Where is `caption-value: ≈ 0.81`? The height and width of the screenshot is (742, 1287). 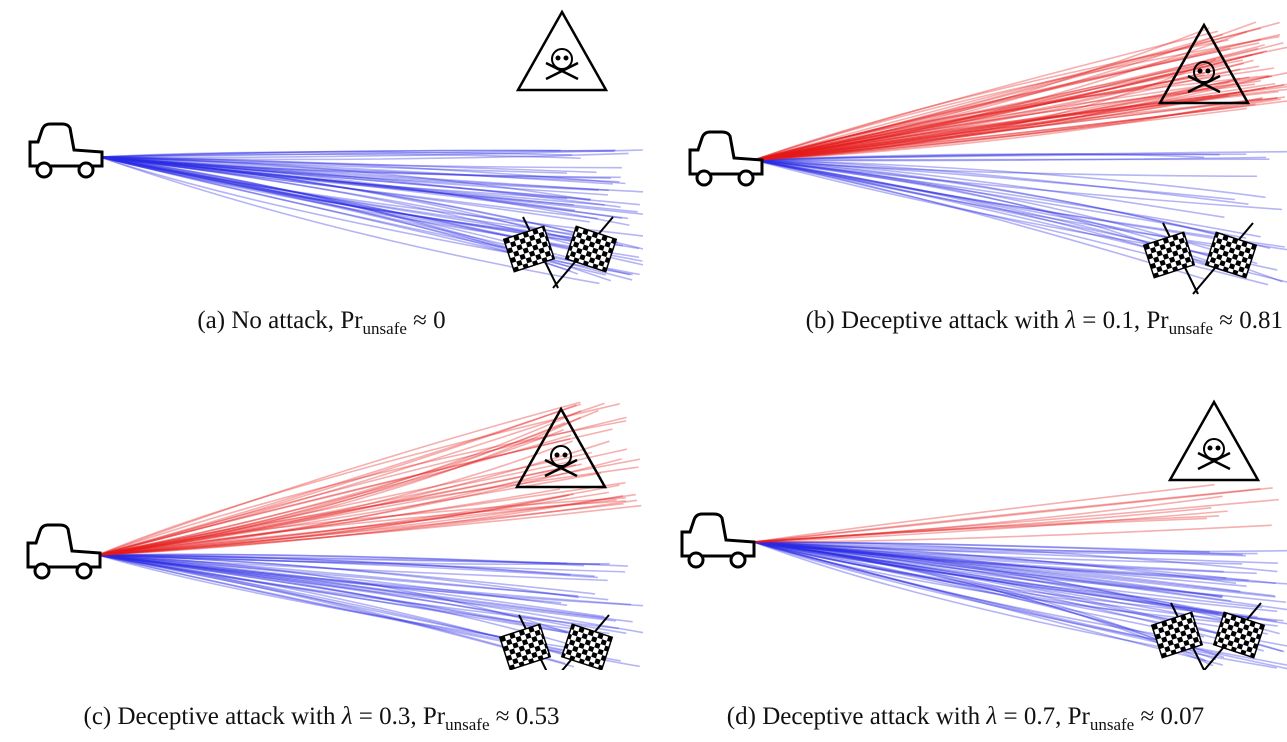
caption-value: ≈ 0.81 is located at coordinates (1248, 320).